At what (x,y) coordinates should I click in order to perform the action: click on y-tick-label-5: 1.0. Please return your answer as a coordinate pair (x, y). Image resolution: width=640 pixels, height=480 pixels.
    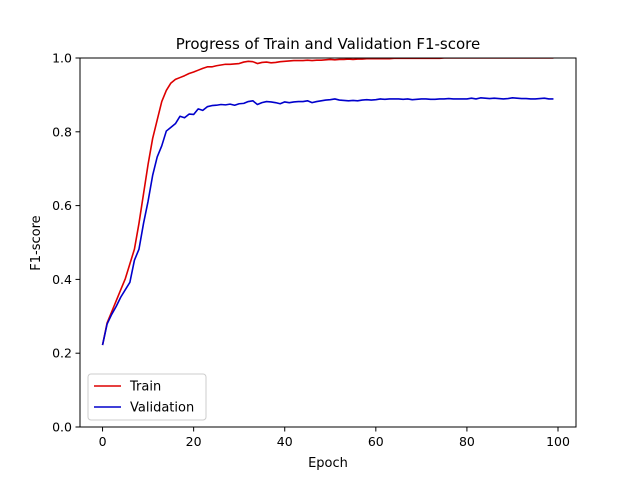
    Looking at the image, I should click on (62, 58).